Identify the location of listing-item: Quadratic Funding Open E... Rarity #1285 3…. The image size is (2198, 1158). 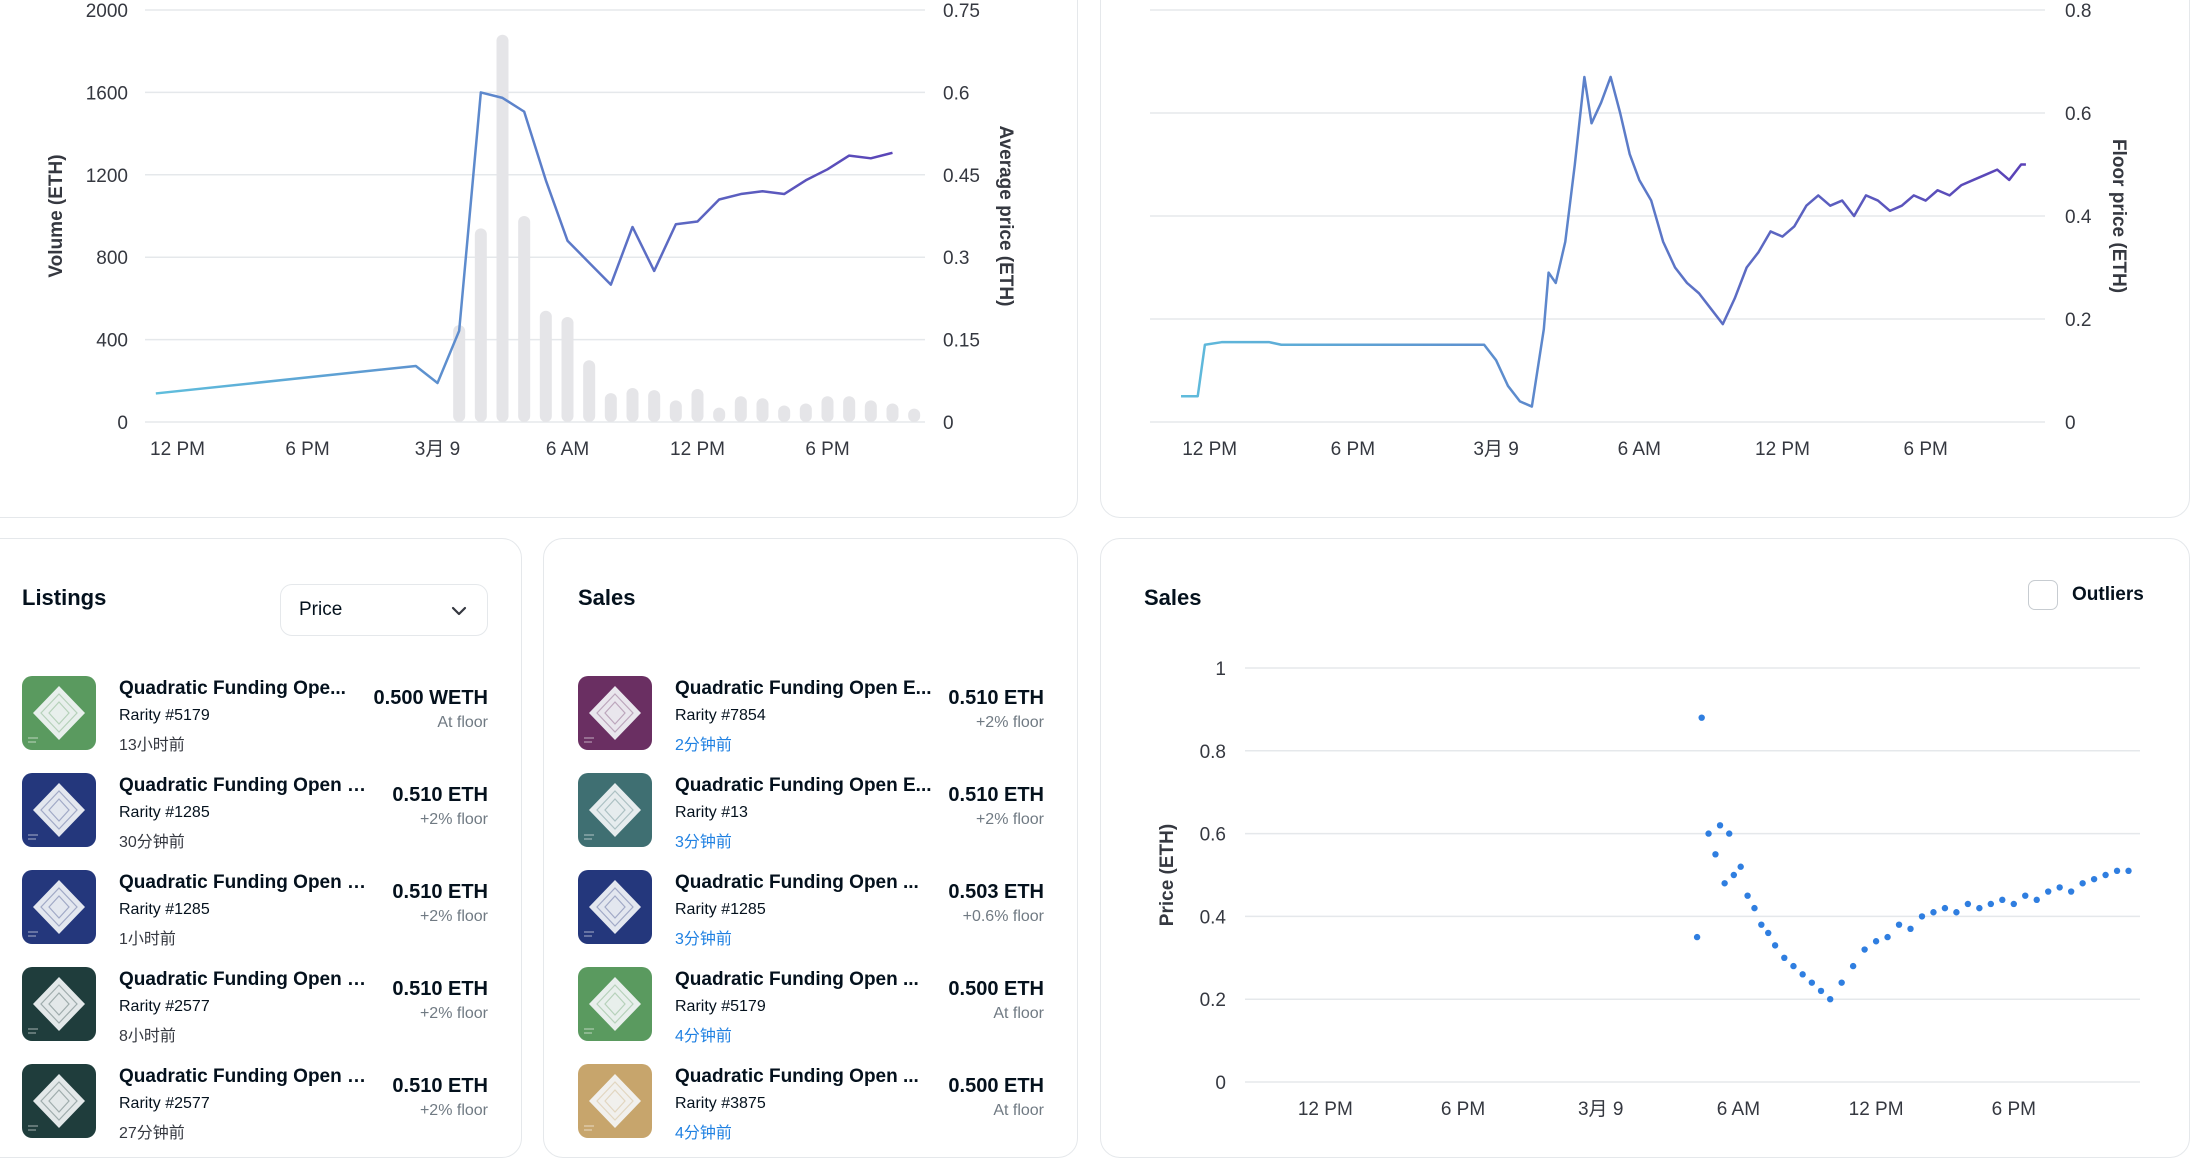
(255, 808).